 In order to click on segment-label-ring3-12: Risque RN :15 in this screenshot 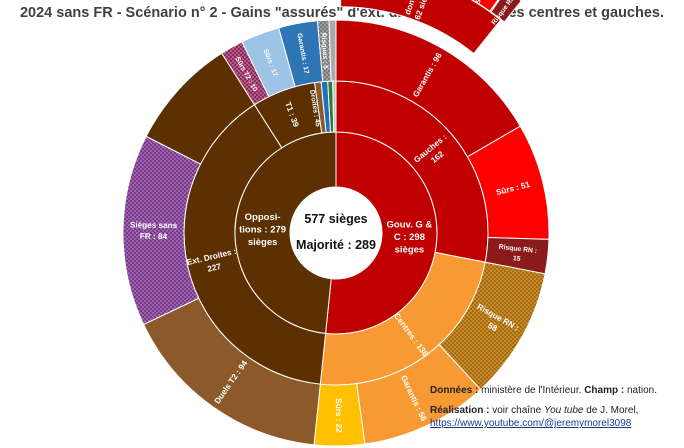, I will do `click(517, 254)`.